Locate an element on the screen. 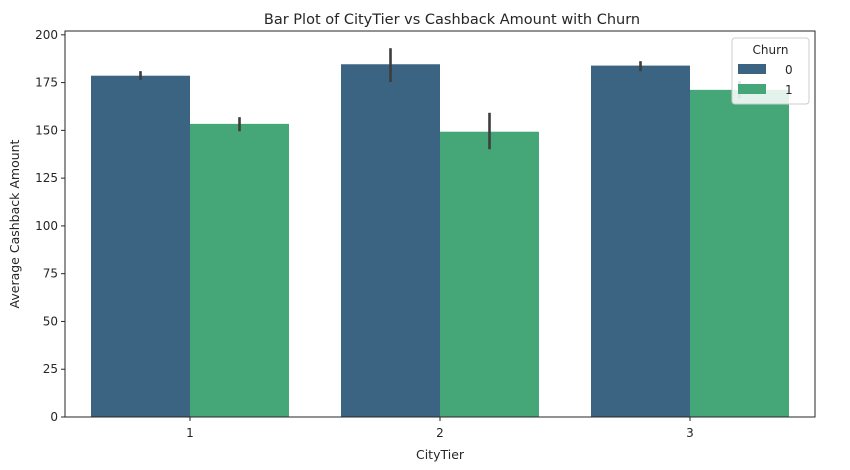 This screenshot has width=850, height=470. x-axis: 1 2 3 is located at coordinates (440, 428).